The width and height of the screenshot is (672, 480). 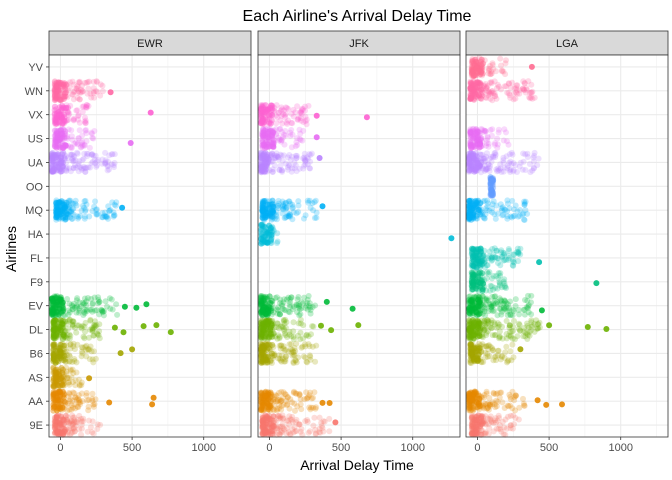 What do you see at coordinates (103, 401) in the screenshot?
I see `series-aa` at bounding box center [103, 401].